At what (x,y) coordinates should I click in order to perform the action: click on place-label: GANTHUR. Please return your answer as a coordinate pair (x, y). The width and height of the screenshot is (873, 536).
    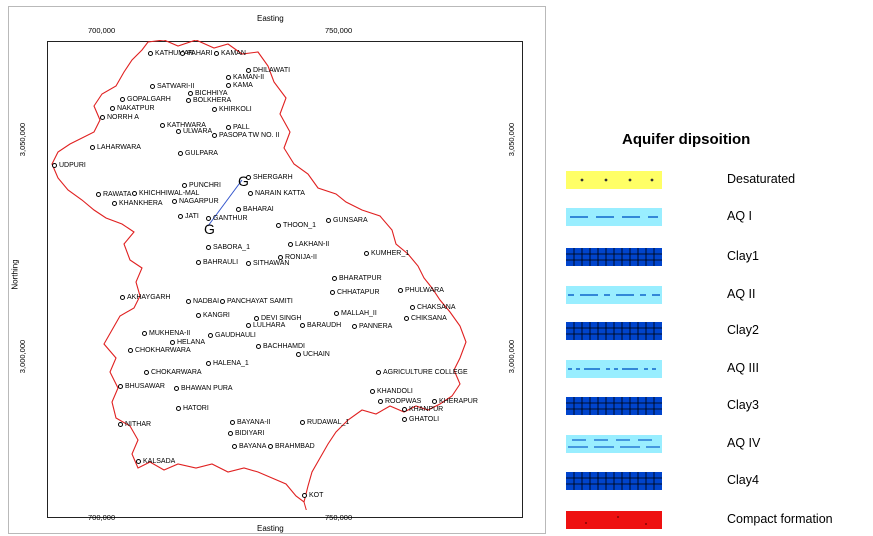
    Looking at the image, I should click on (227, 219).